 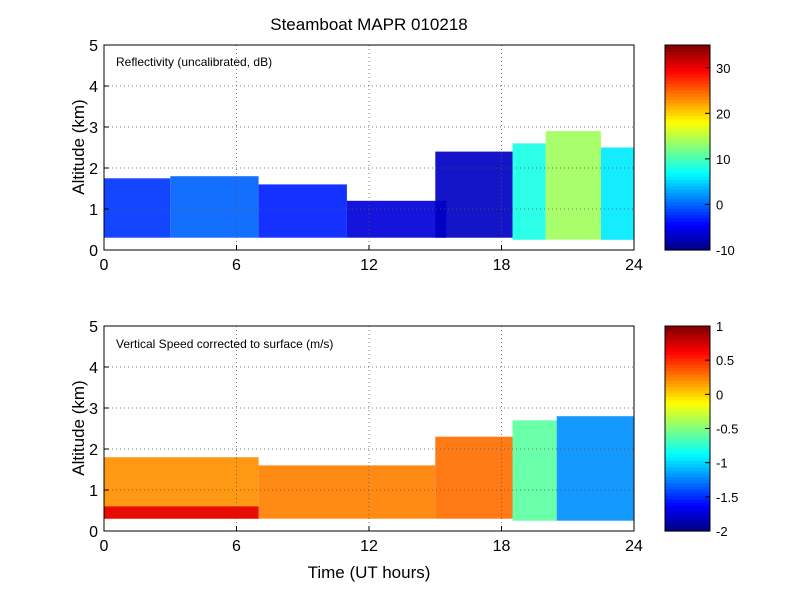 What do you see at coordinates (725, 250) in the screenshot?
I see `reflectivity-colorbar-tick-label: -10` at bounding box center [725, 250].